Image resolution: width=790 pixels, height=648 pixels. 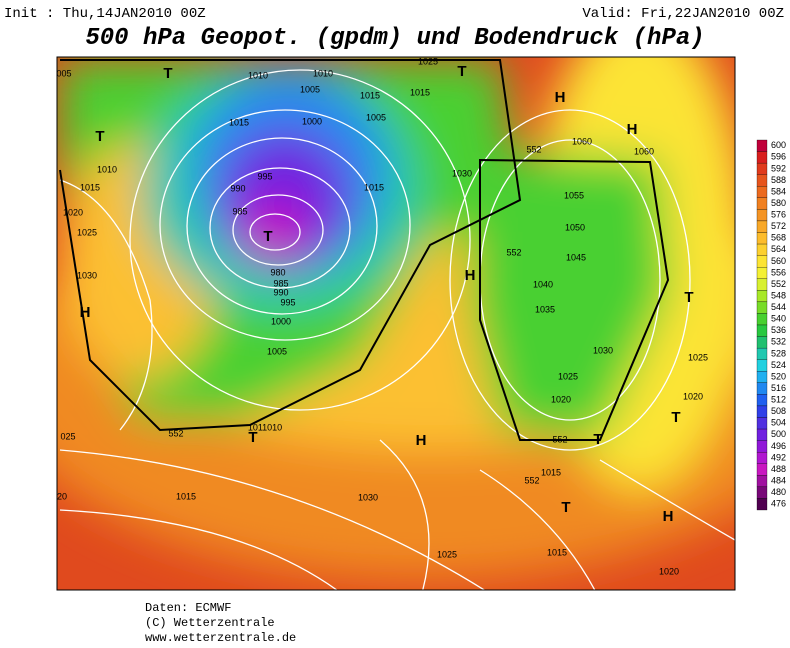 What do you see at coordinates (778, 376) in the screenshot?
I see `colorbar-label: 520` at bounding box center [778, 376].